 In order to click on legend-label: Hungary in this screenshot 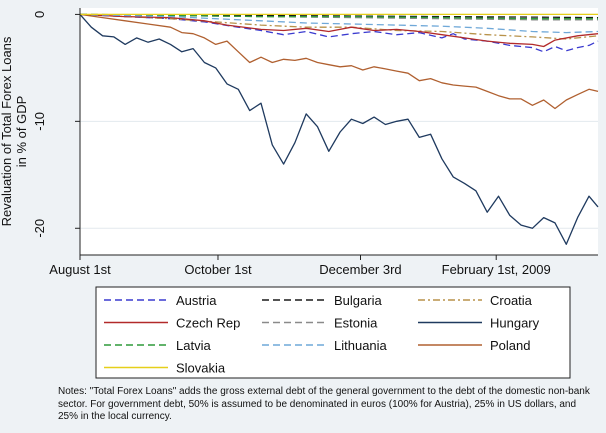, I will do `click(515, 323)`.